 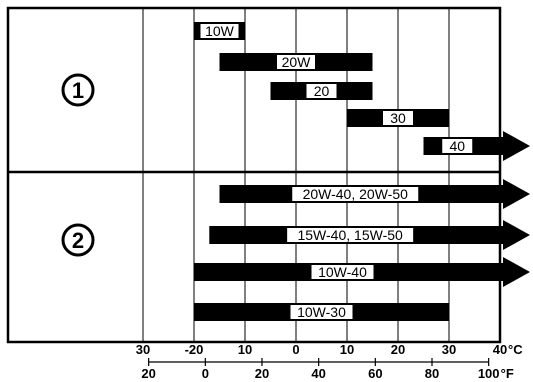 I want to click on bar-label: 40, so click(x=457, y=146).